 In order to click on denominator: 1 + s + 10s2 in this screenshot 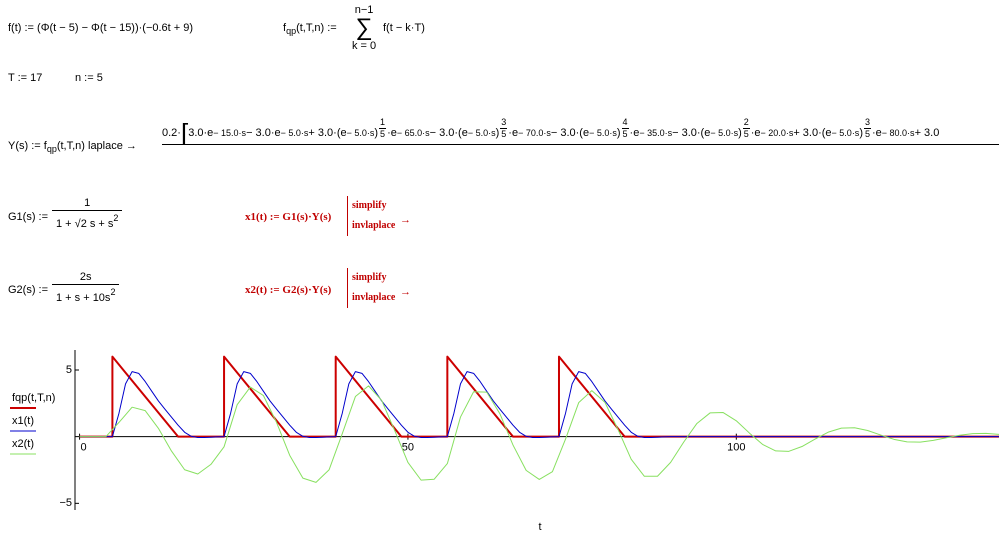, I will do `click(86, 294)`.